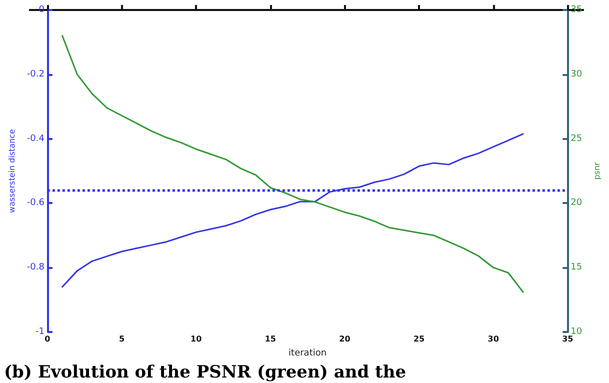 This screenshot has width=609, height=383. I want to click on y2-tick-label: 15, so click(576, 267).